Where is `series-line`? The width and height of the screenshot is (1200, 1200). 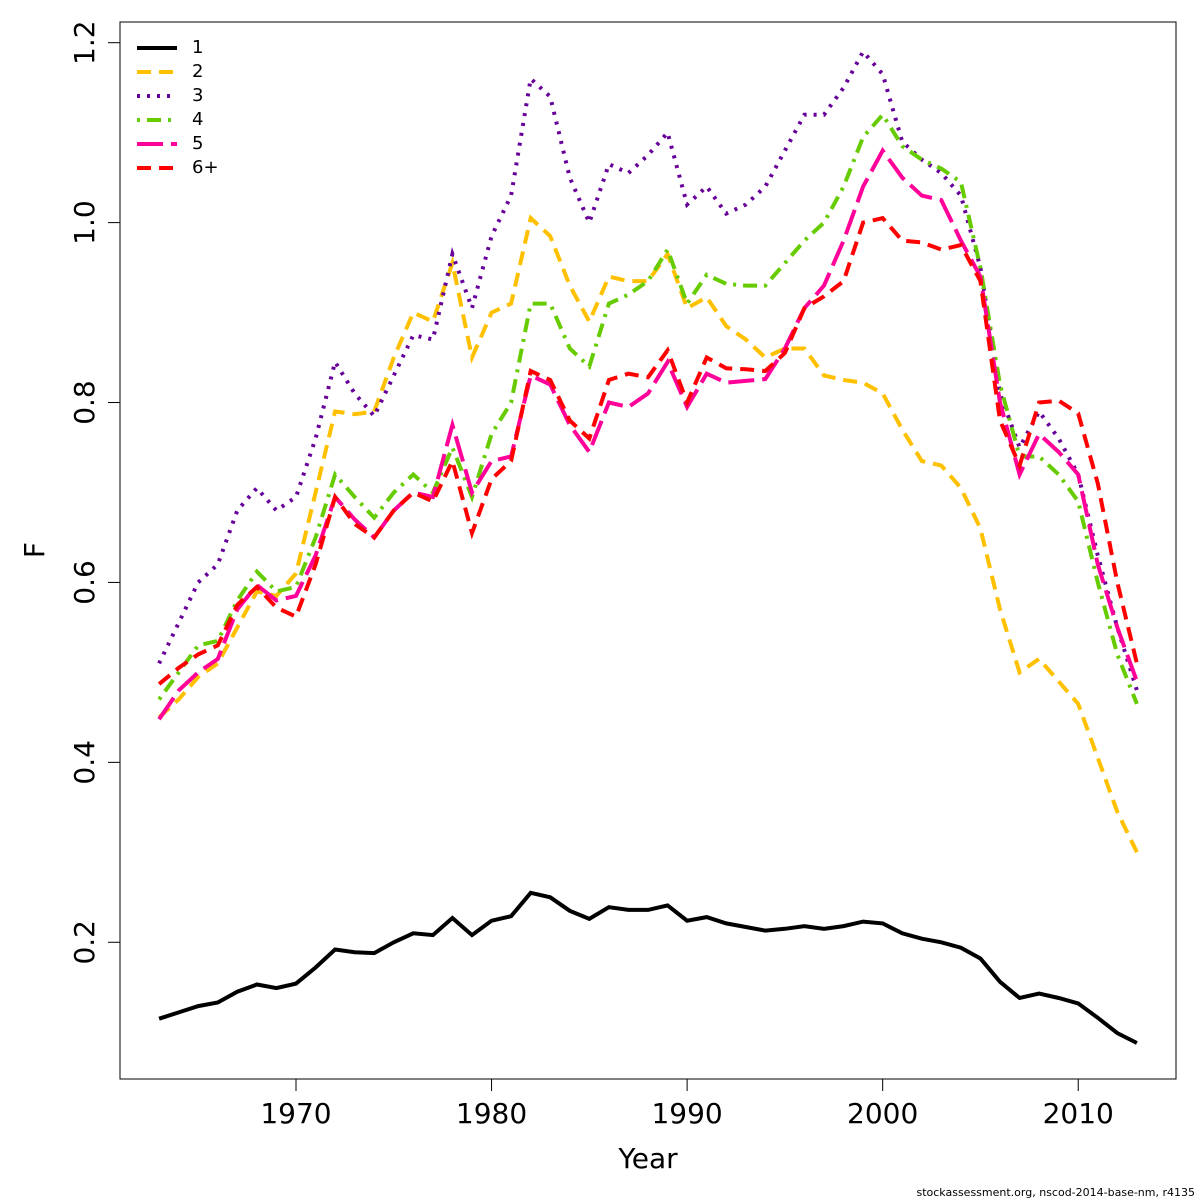
series-line is located at coordinates (648, 967).